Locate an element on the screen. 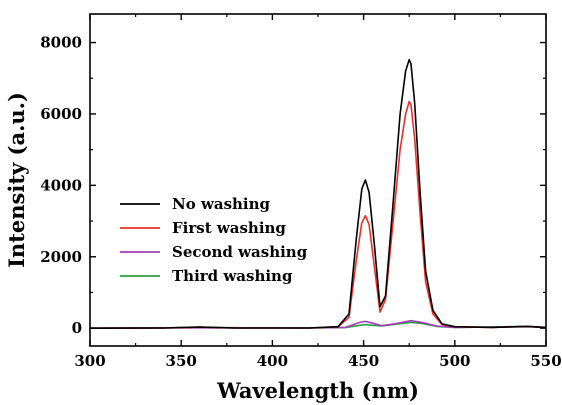  y-tick-label: 6000 is located at coordinates (61, 114).